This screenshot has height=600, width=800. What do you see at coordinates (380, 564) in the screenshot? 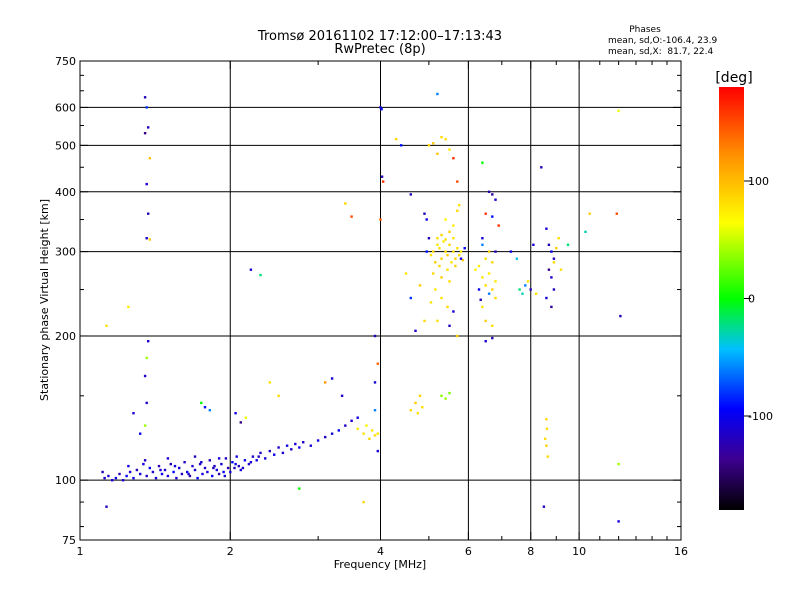
I see `x-axis-label: Frequency [MHz]` at bounding box center [380, 564].